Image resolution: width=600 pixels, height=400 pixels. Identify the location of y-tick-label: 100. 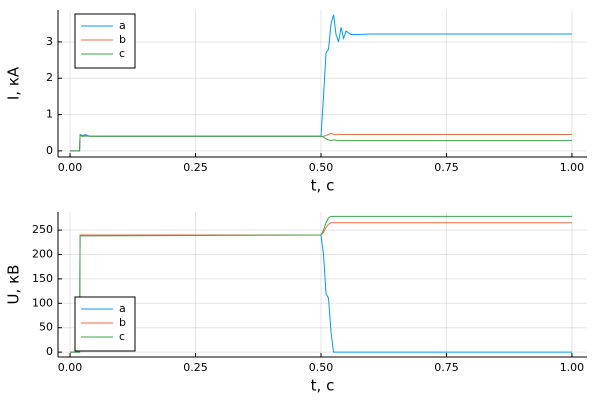
(42, 302).